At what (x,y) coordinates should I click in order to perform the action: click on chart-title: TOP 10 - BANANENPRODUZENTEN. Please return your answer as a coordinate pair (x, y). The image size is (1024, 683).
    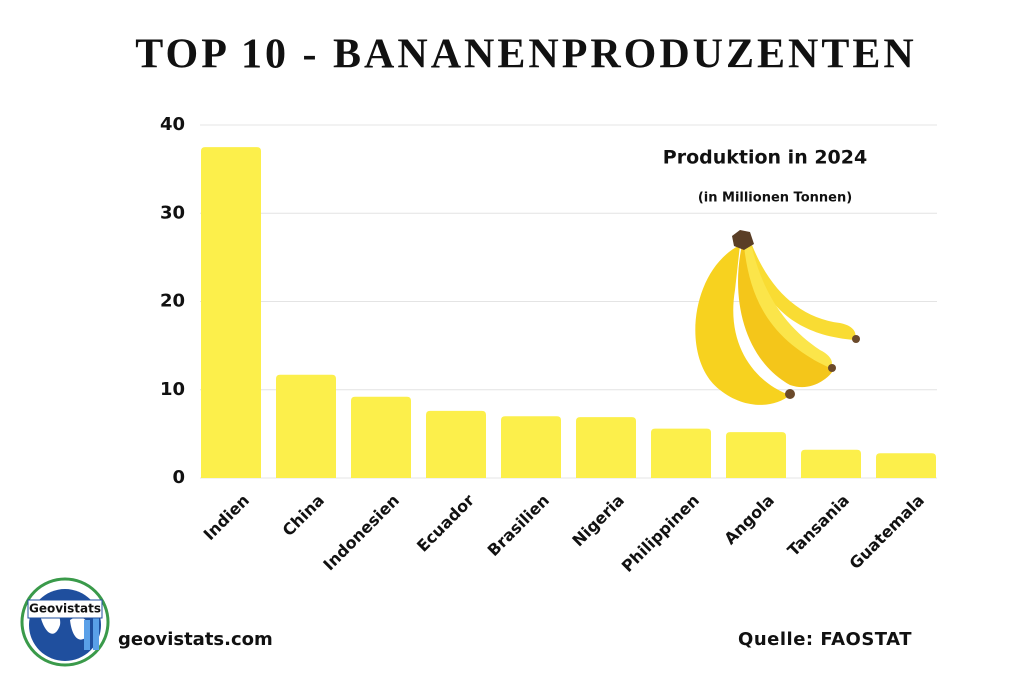
    Looking at the image, I should click on (525, 55).